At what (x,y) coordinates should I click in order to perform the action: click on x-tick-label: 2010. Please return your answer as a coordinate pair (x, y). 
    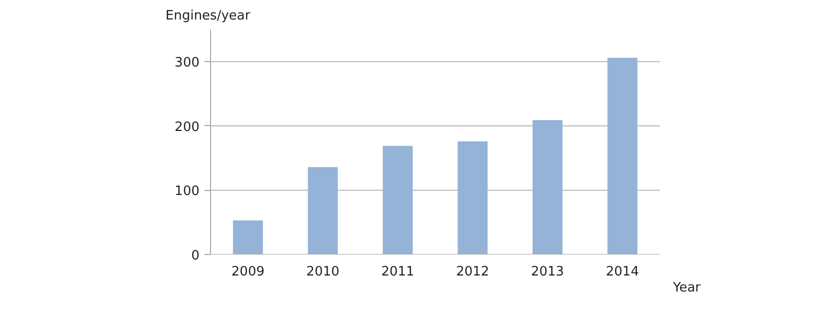
    Looking at the image, I should click on (323, 272).